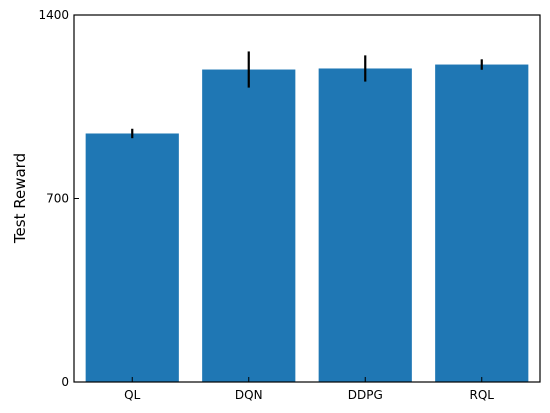 The width and height of the screenshot is (550, 413). I want to click on y-axis-ticks: 0 700 1400, so click(58, 198).